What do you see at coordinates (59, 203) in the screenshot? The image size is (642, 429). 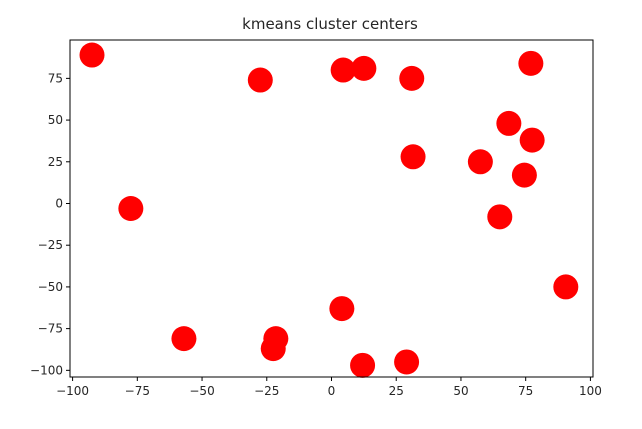 I see `y-tick-label: 0` at bounding box center [59, 203].